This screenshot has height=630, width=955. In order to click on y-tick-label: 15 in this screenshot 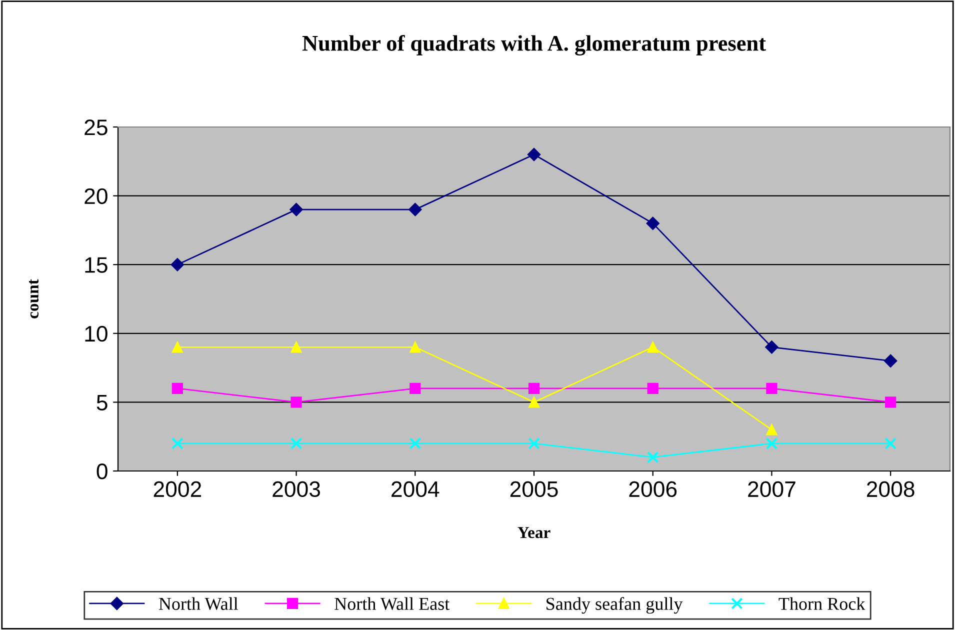, I will do `click(96, 265)`.